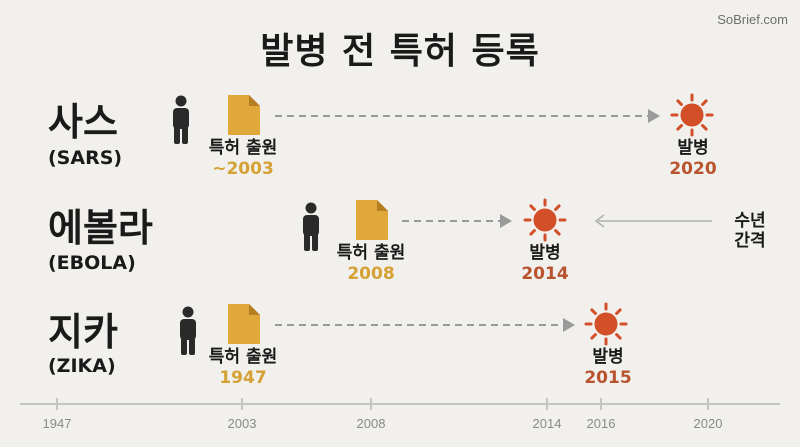 The width and height of the screenshot is (800, 447). I want to click on sun-icon-ebola, so click(545, 220).